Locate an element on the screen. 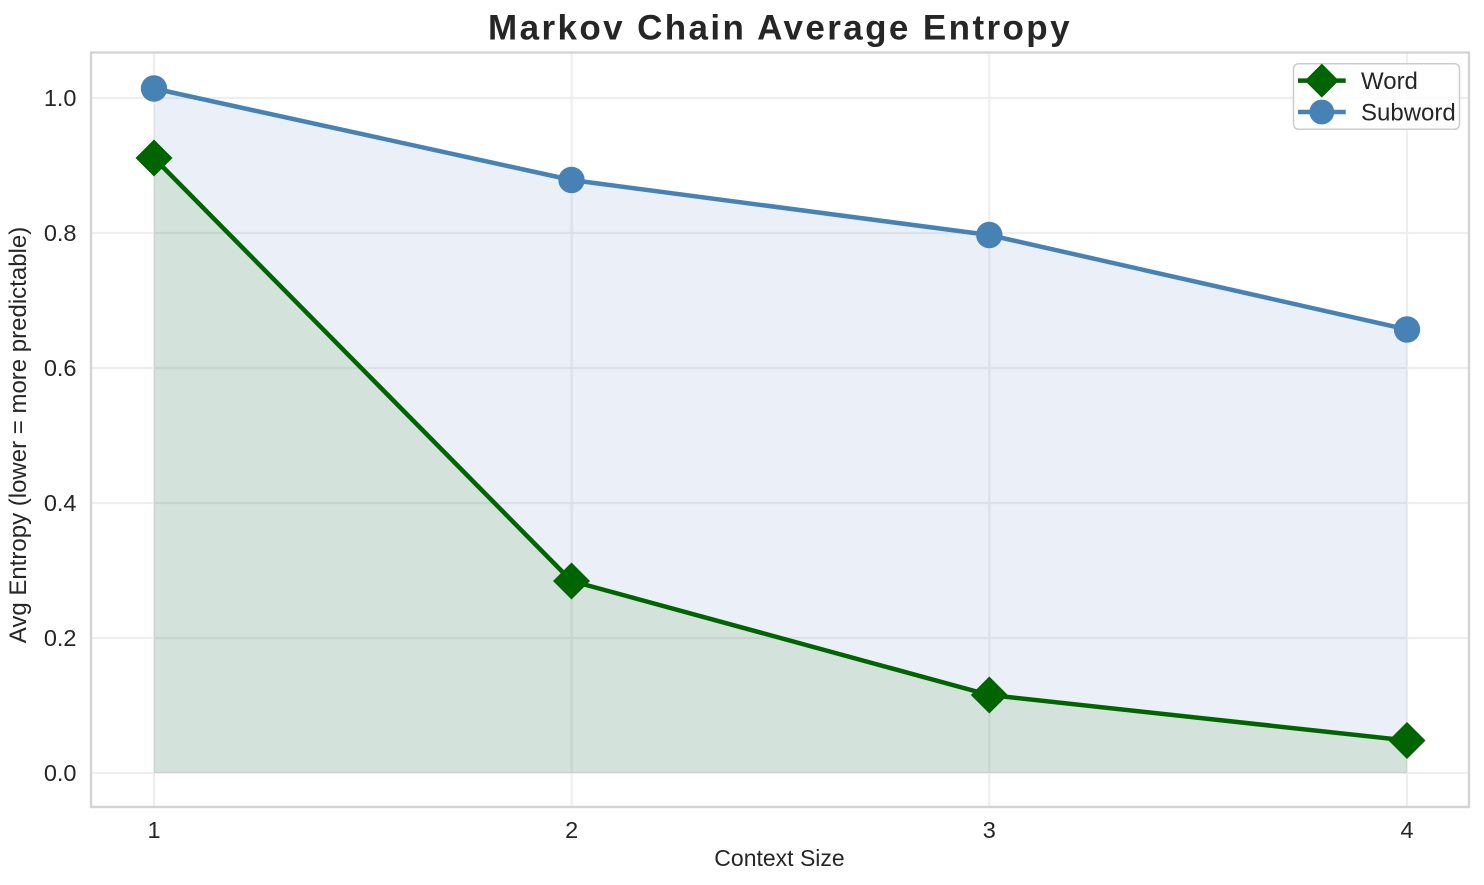  svg-text: 2 is located at coordinates (571, 830).